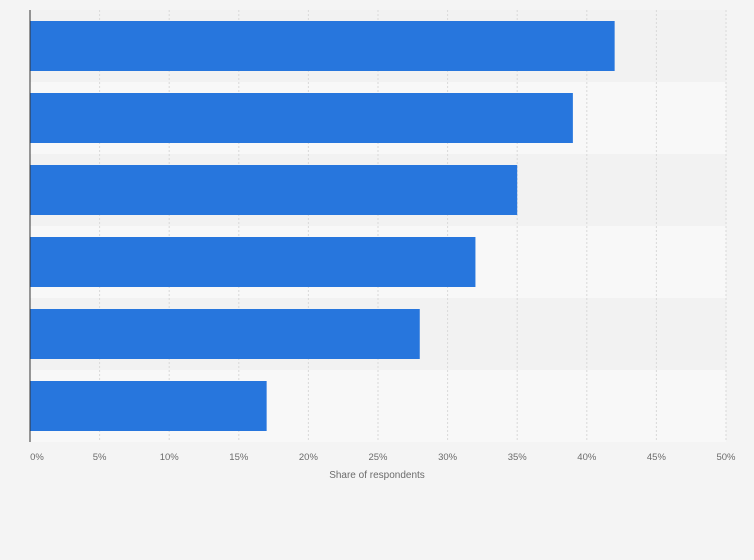 Image resolution: width=754 pixels, height=560 pixels. I want to click on x-tick-label: 5%, so click(100, 457).